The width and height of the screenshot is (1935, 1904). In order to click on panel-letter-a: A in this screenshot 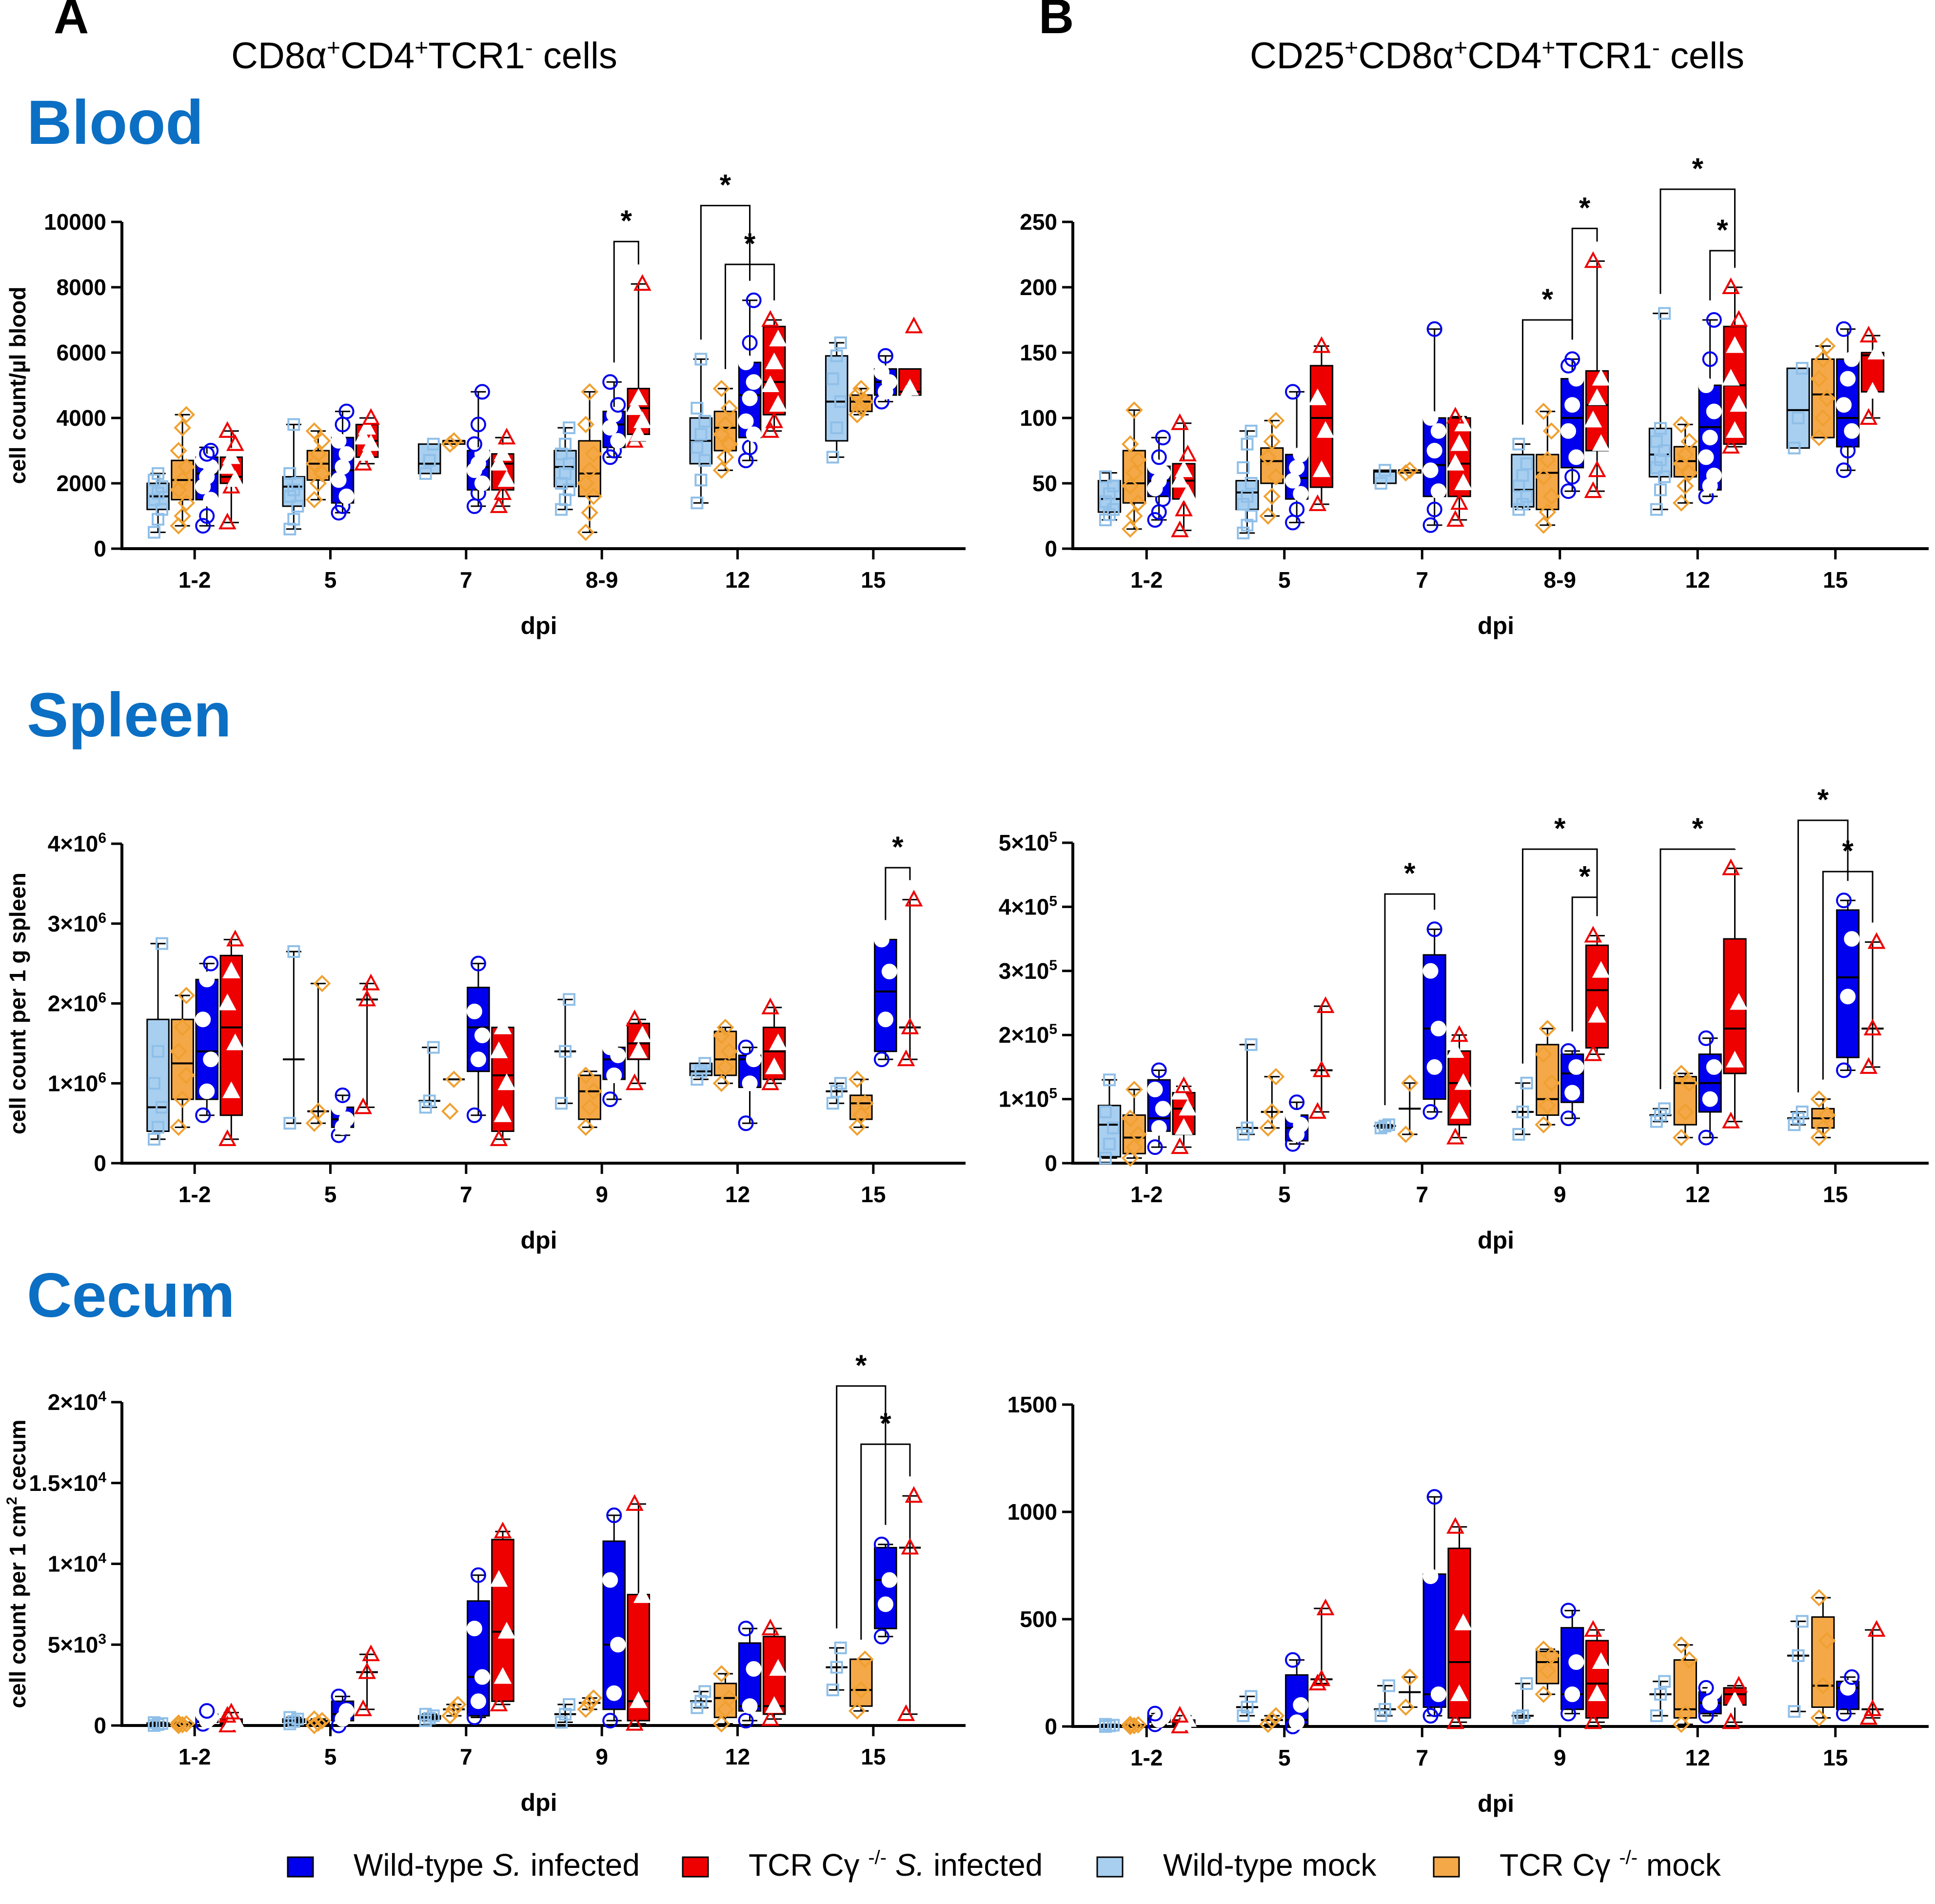, I will do `click(71, 22)`.